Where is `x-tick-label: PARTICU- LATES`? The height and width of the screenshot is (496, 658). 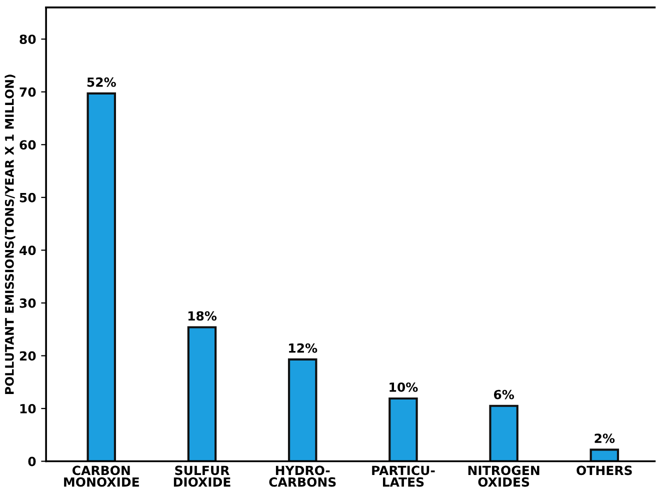 x-tick-label: PARTICU- LATES is located at coordinates (403, 476).